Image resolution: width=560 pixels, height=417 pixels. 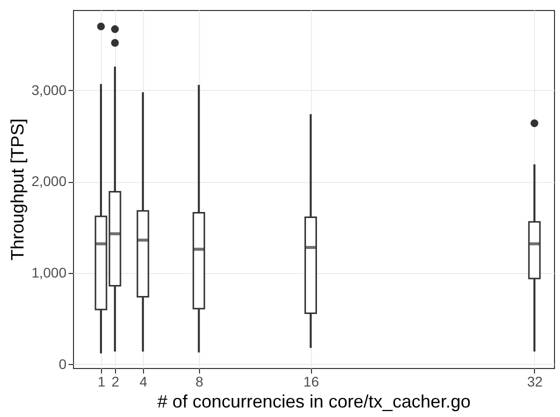 What do you see at coordinates (49, 90) in the screenshot?
I see `y-tick-label: 3,000` at bounding box center [49, 90].